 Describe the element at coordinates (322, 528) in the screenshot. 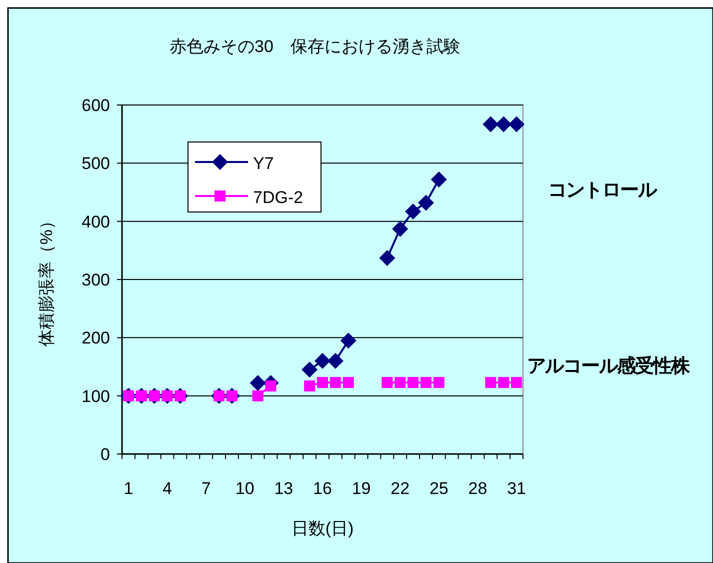

I see `x-axis-title: 日数(日)` at that location.